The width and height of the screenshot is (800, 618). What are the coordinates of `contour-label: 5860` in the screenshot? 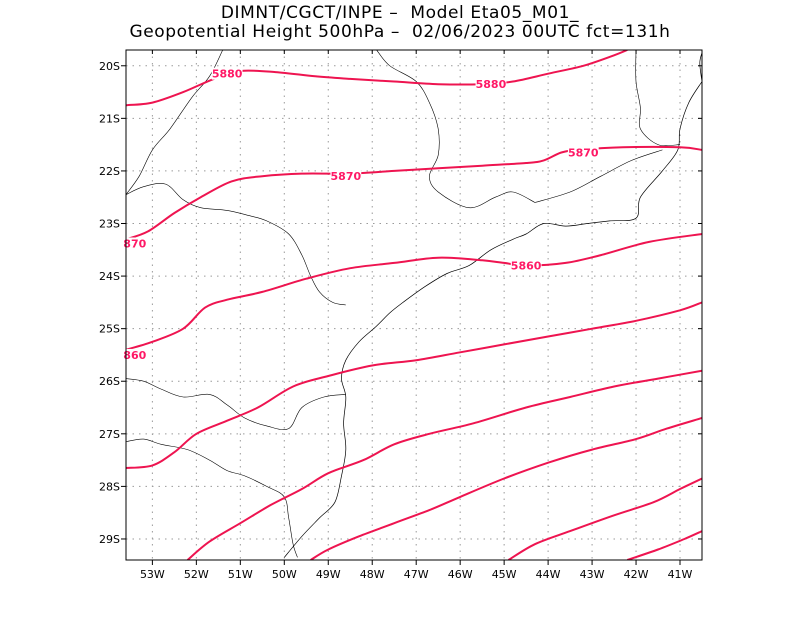 It's located at (526, 266).